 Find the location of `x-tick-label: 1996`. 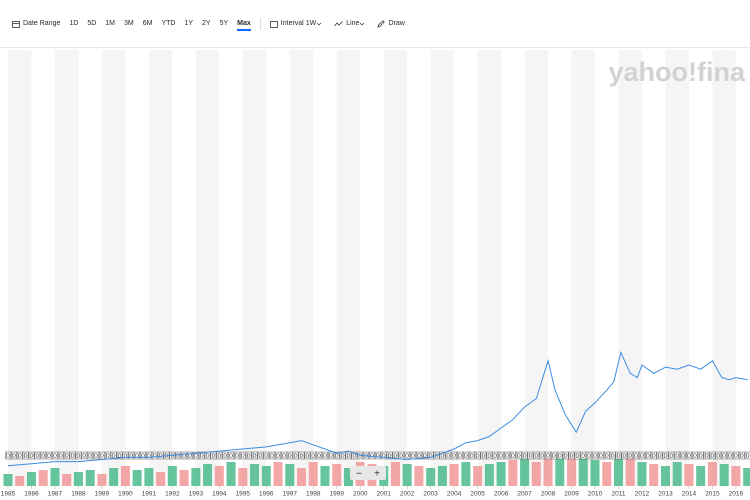

x-tick-label: 1996 is located at coordinates (266, 494).